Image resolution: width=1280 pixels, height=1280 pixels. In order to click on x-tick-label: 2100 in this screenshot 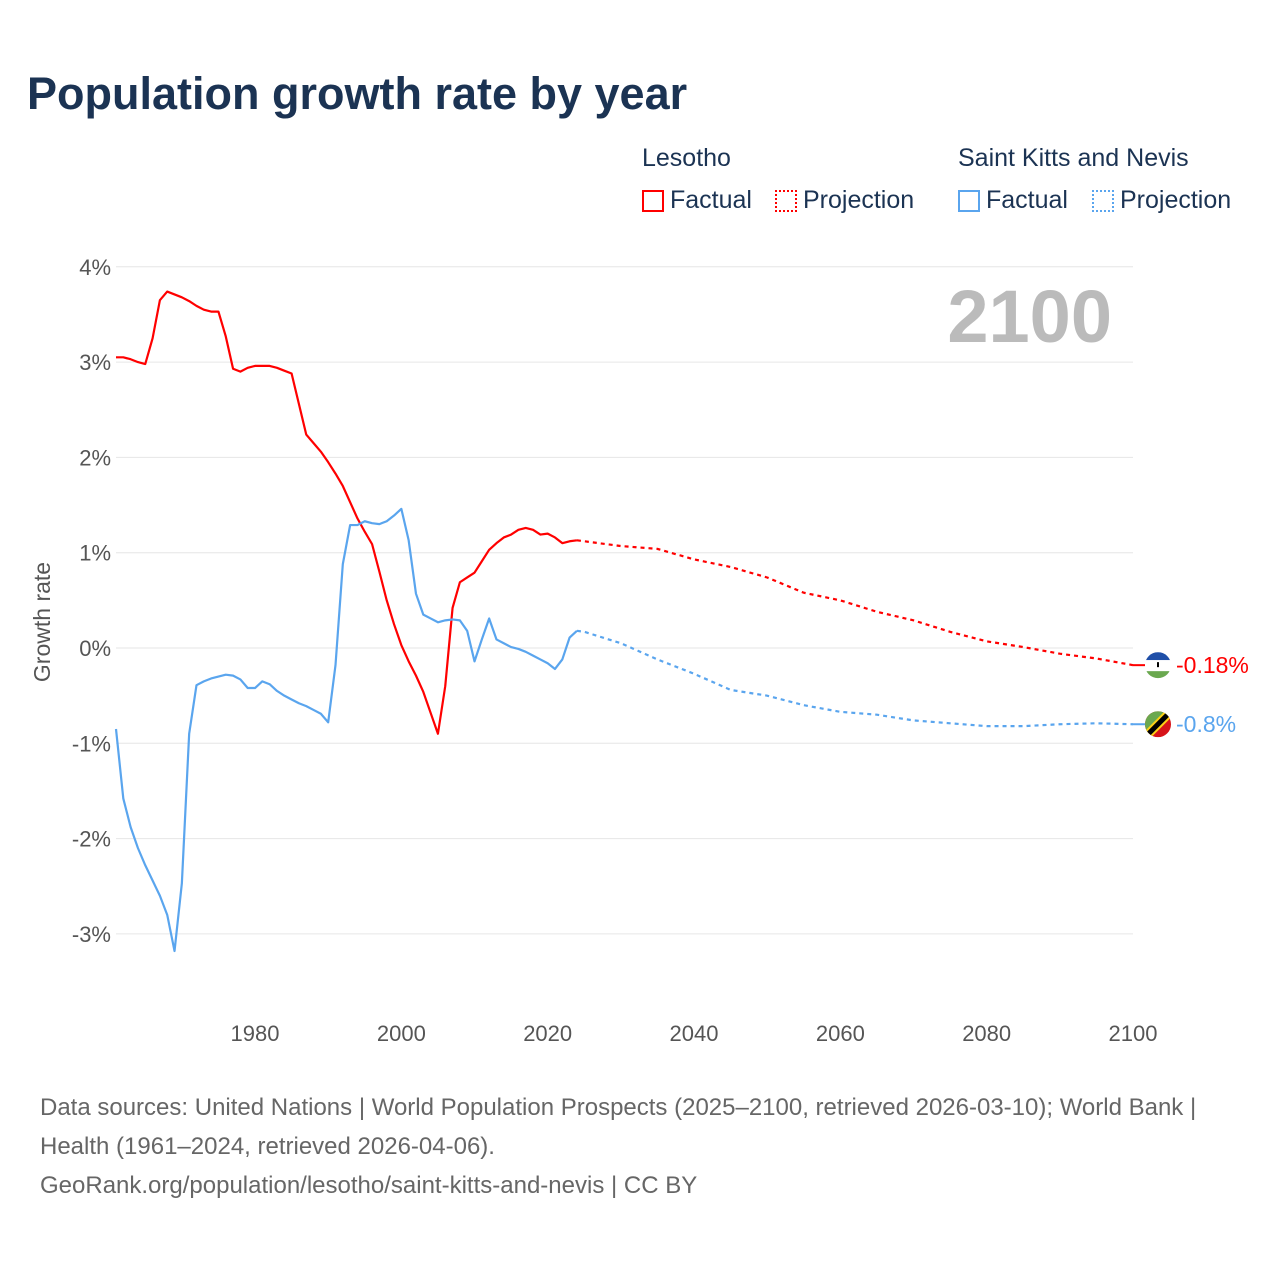, I will do `click(1133, 1033)`.